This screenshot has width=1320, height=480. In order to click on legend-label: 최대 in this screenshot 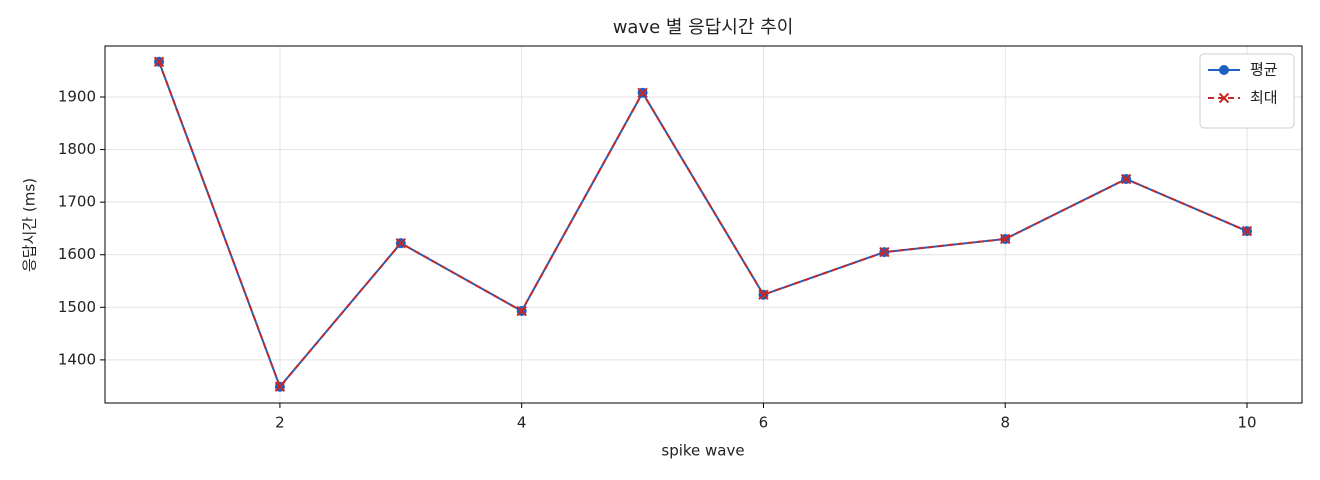, I will do `click(1264, 98)`.